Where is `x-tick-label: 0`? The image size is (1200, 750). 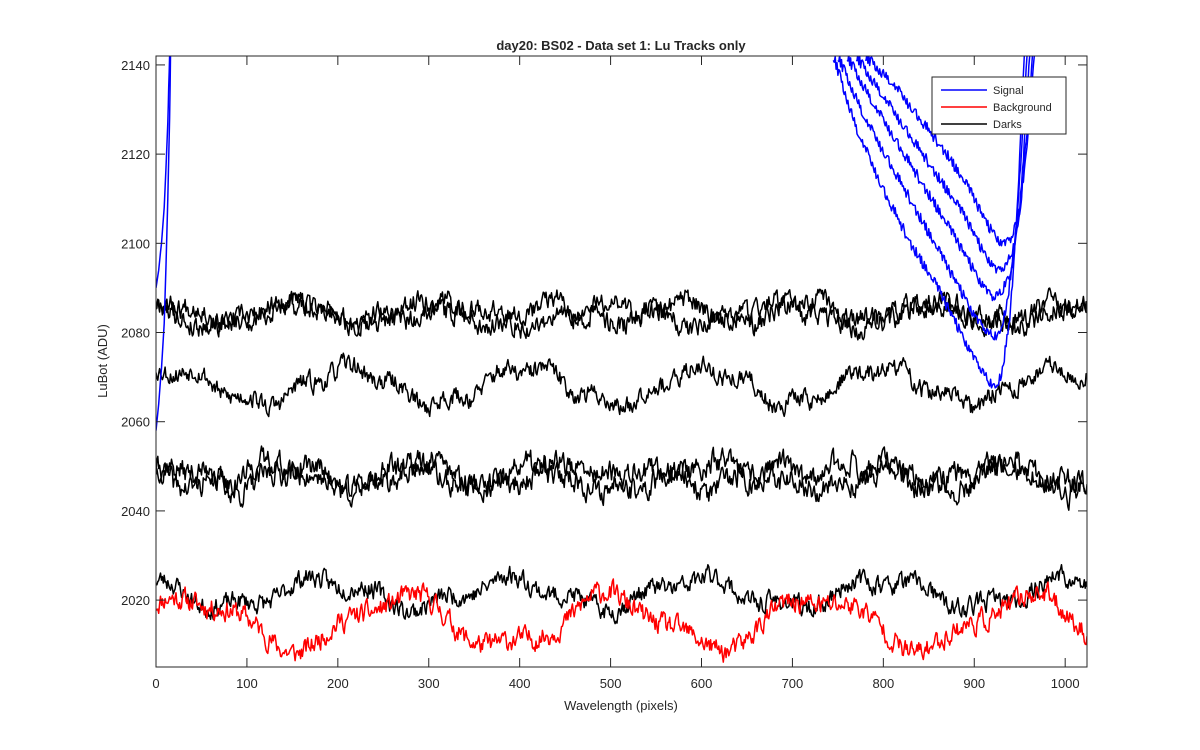
x-tick-label: 0 is located at coordinates (155, 683).